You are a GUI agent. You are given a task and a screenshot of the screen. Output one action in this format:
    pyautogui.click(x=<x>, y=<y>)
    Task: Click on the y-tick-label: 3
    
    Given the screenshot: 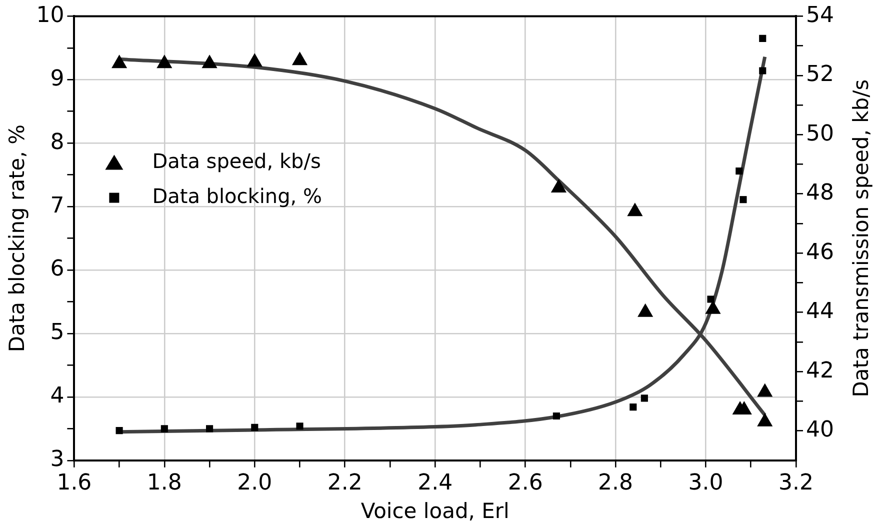 What is the action you would take?
    pyautogui.click(x=57, y=459)
    